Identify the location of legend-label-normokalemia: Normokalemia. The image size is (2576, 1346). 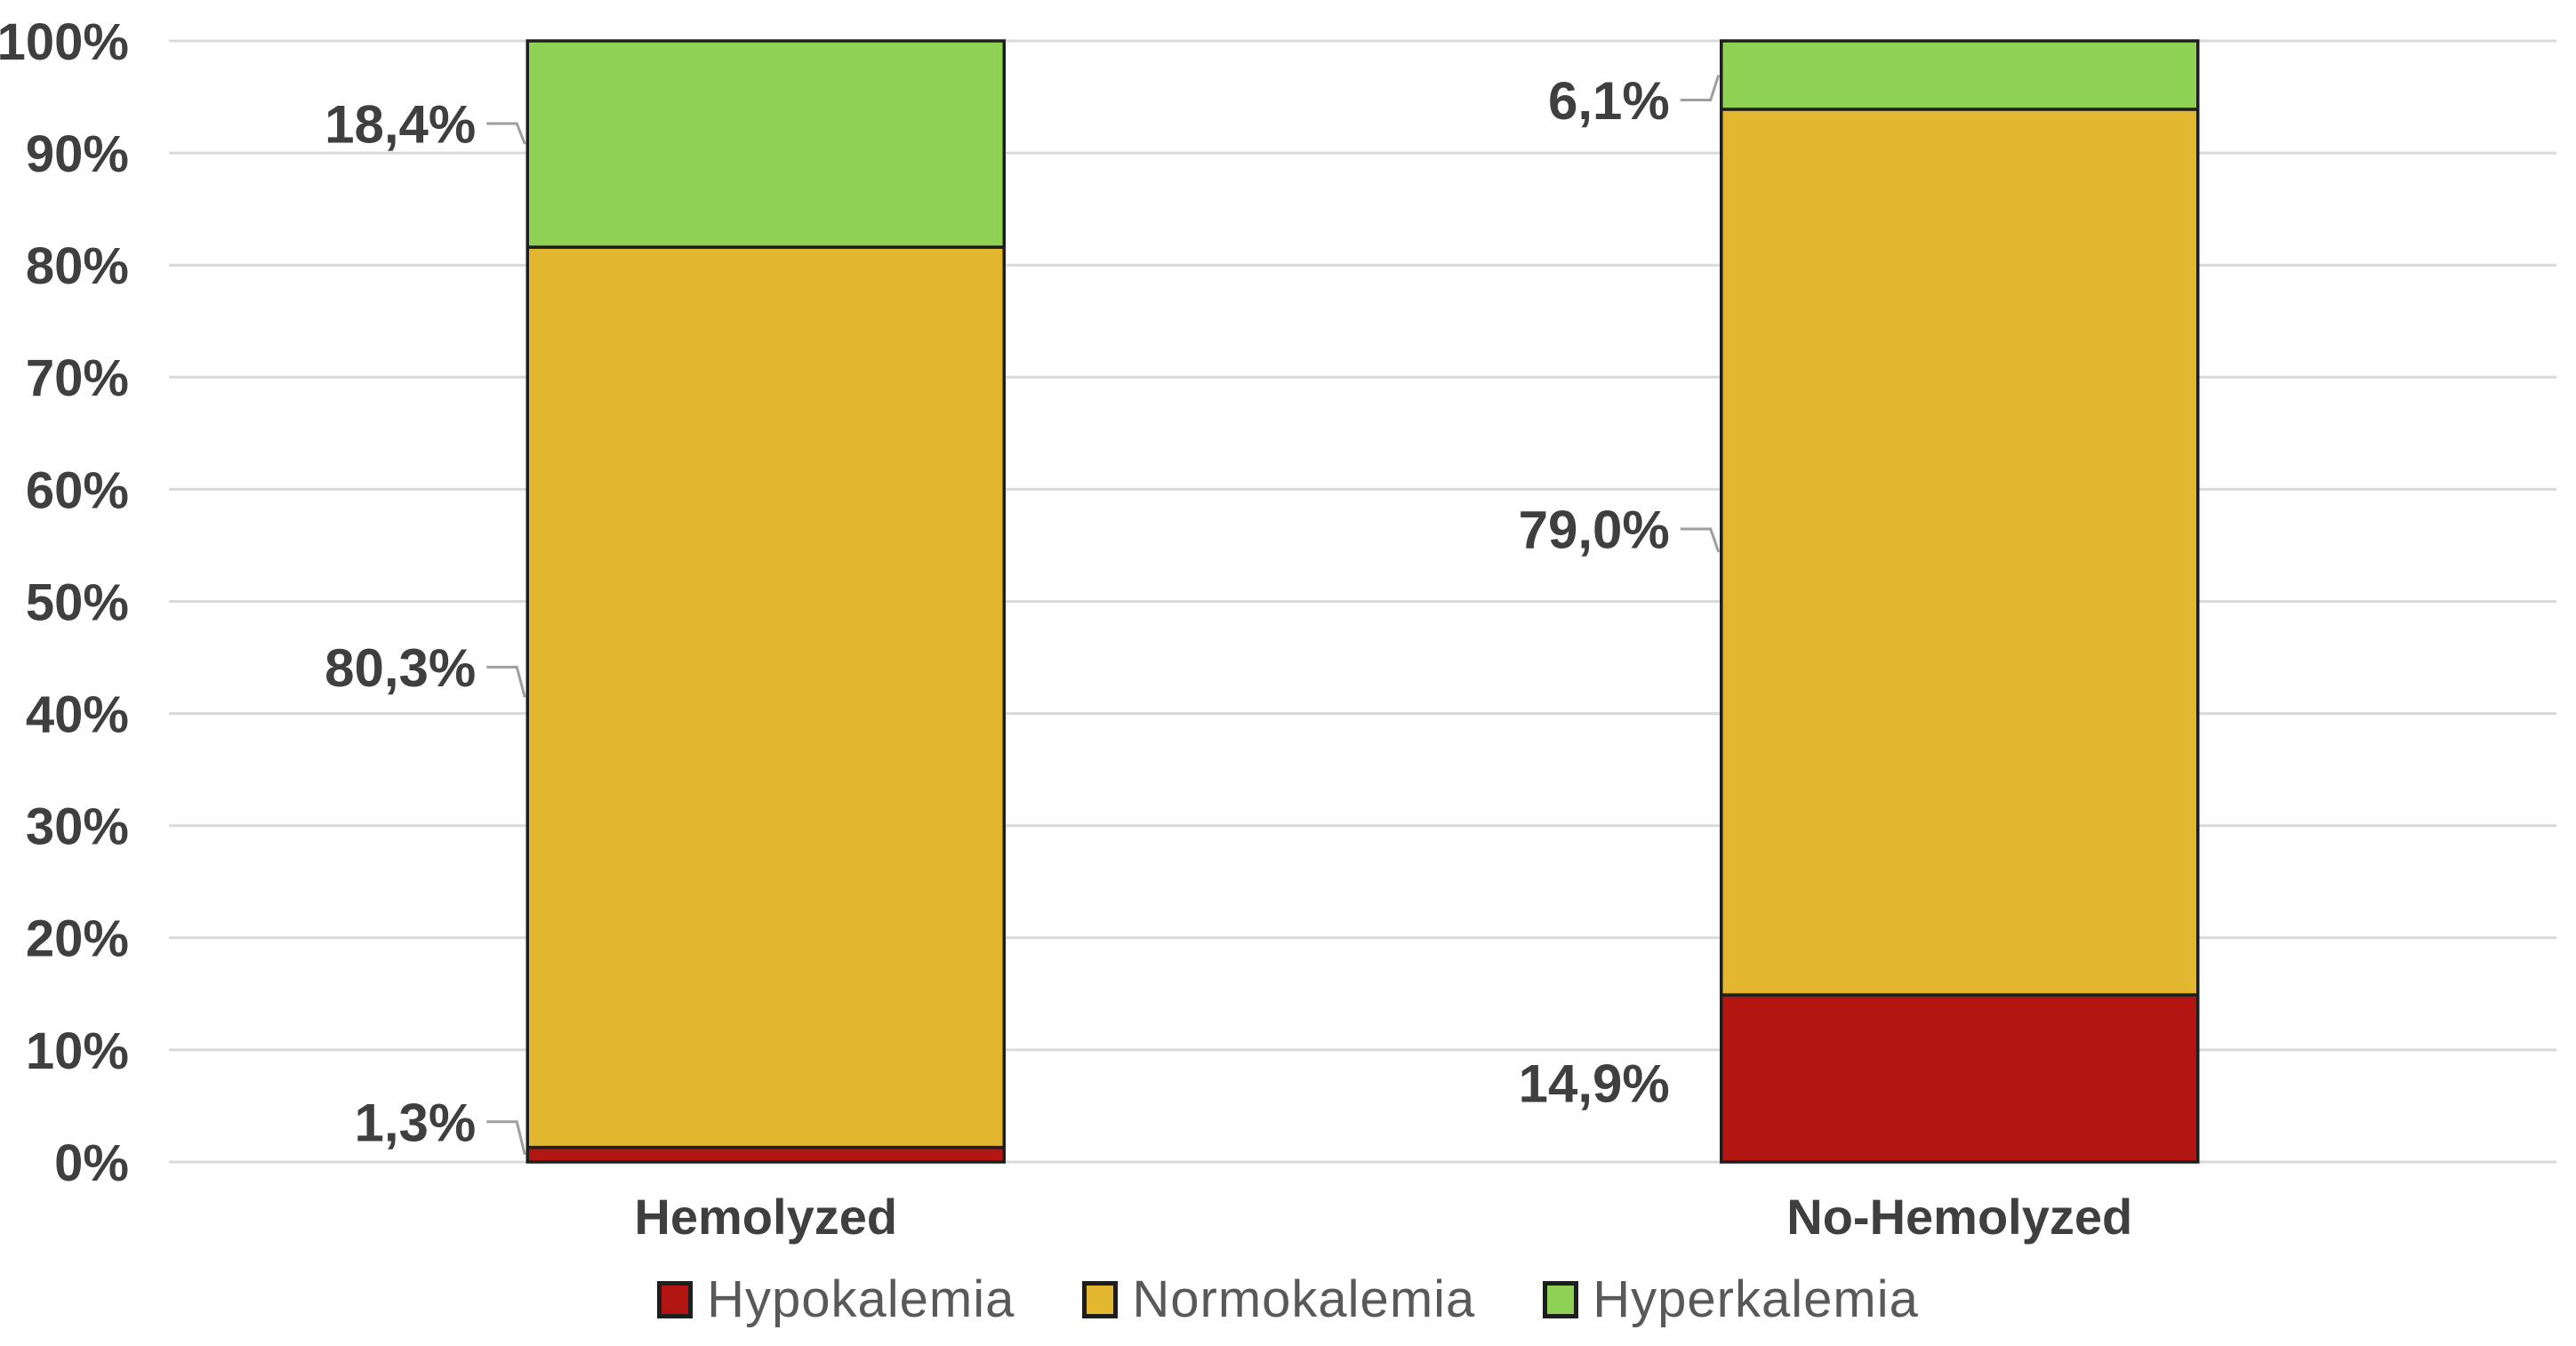
(1304, 1299).